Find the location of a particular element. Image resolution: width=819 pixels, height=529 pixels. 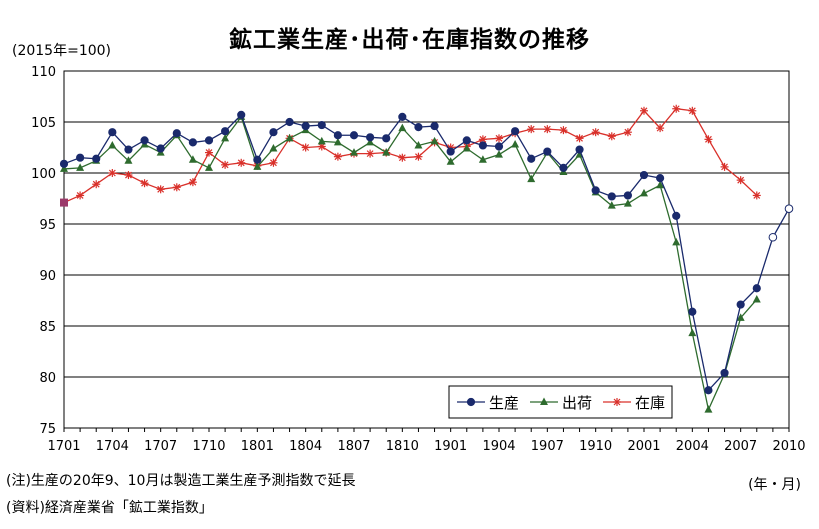

y-tick-label: 75 is located at coordinates (47, 429).